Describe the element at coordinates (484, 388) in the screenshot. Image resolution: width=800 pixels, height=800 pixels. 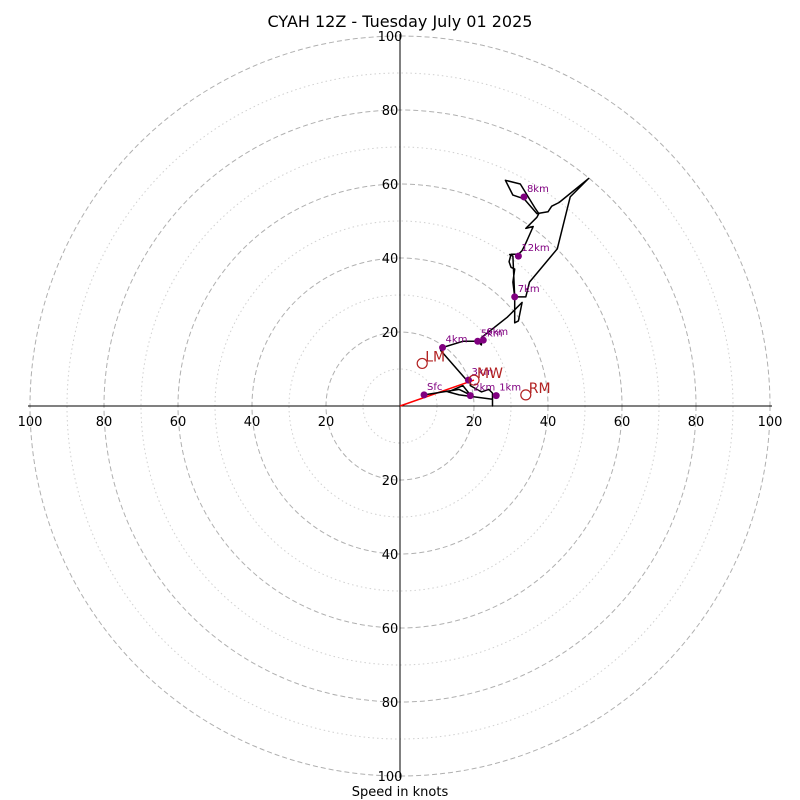
I see `height-marker-label: 2km` at that location.